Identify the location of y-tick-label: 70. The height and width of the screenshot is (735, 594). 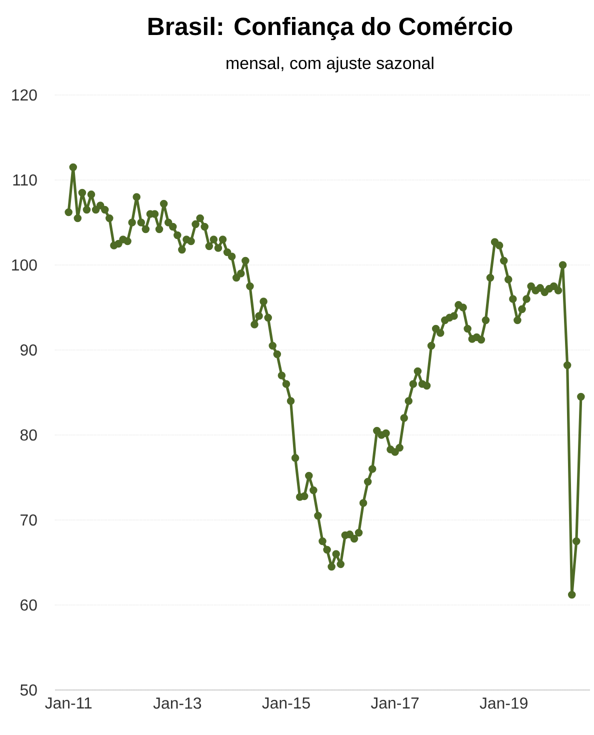
(28, 520).